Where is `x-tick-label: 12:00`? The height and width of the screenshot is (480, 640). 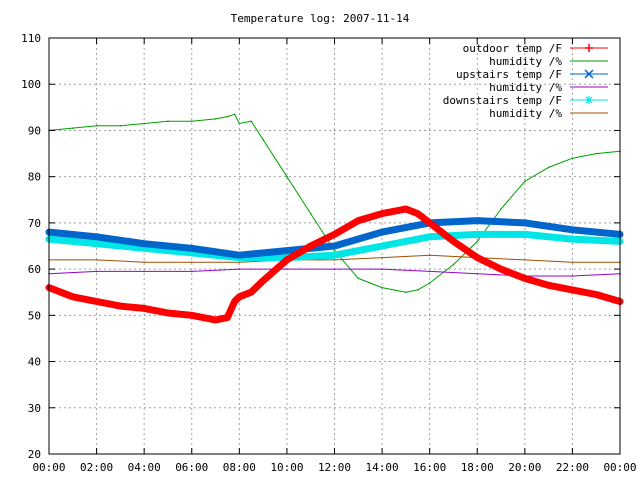
x-tick-label: 12:00 is located at coordinates (334, 467).